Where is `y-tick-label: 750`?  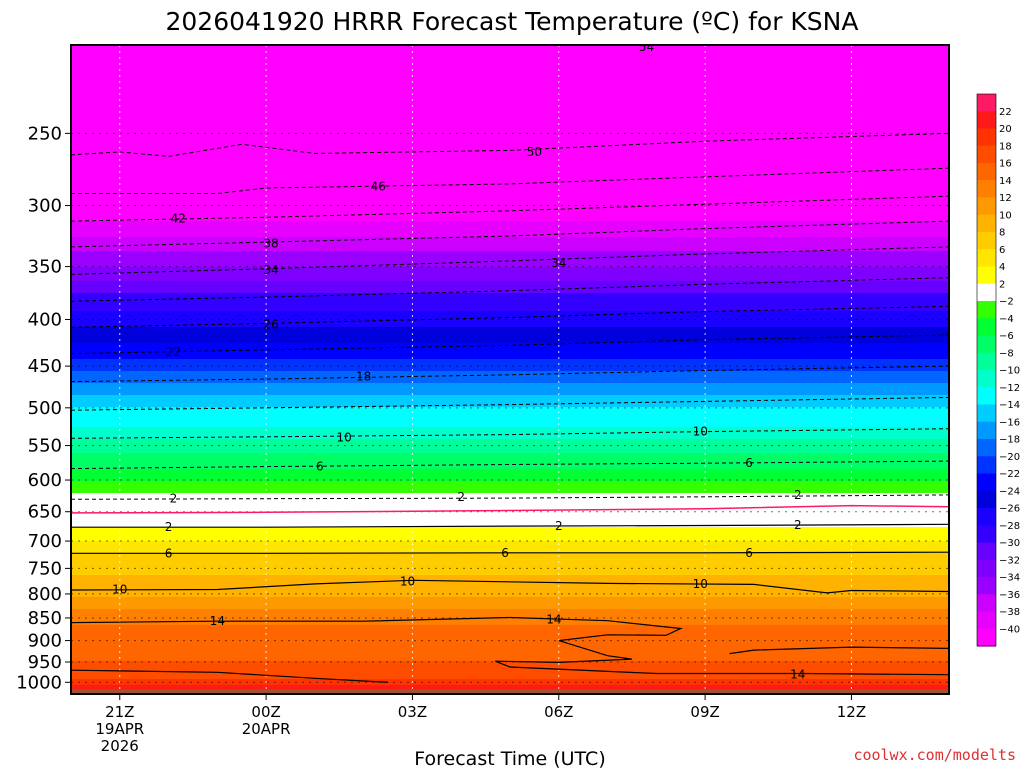
y-tick-label: 750 is located at coordinates (45, 568).